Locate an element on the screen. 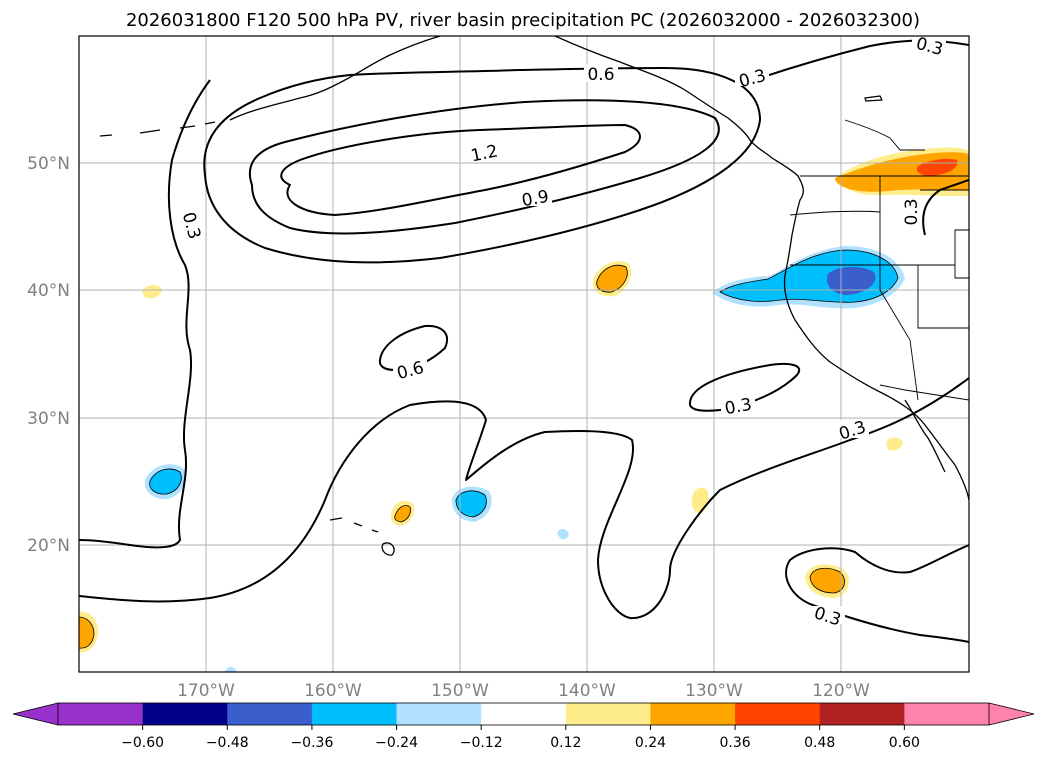  aleutian-islands is located at coordinates (157, 129).